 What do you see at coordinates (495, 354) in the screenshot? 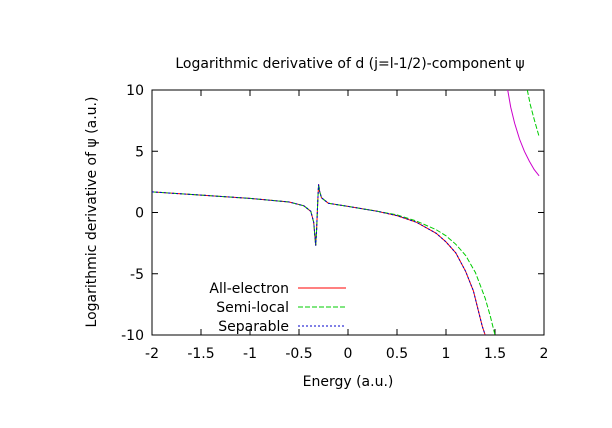
I see `x-tick-label: 1.5` at bounding box center [495, 354].